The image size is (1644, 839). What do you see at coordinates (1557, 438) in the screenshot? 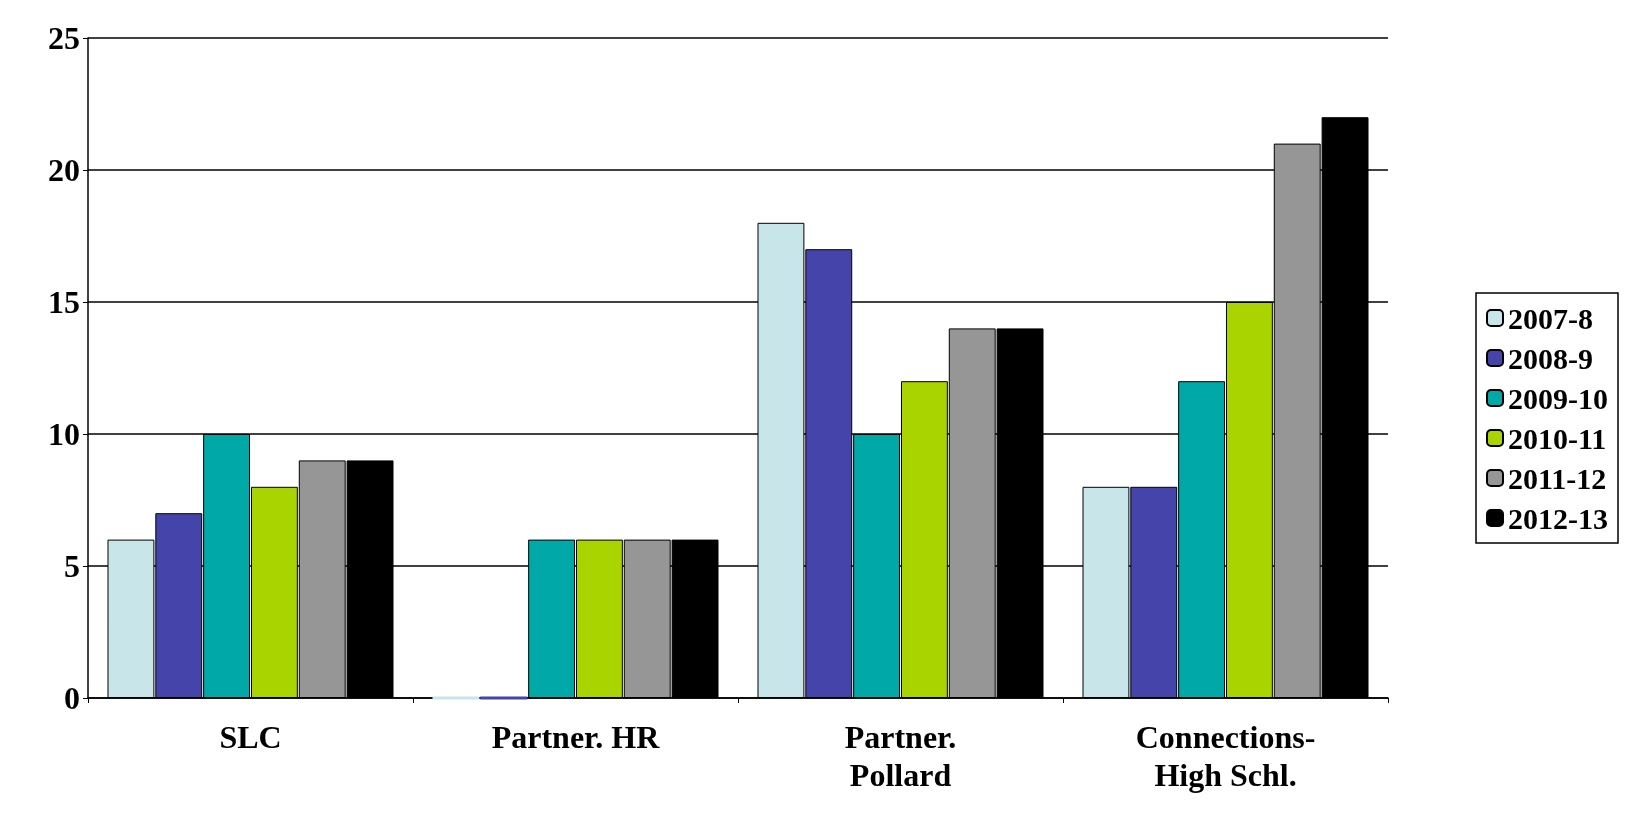
I see `legend-label: 2010-11` at bounding box center [1557, 438].